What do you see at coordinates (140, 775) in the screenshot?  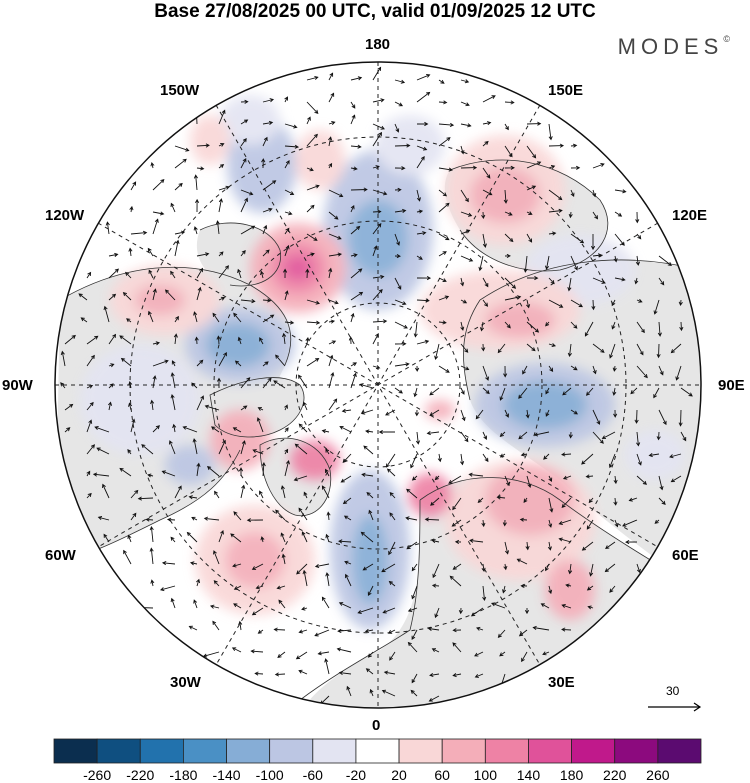 I see `colorbar-tick-label: -220` at bounding box center [140, 775].